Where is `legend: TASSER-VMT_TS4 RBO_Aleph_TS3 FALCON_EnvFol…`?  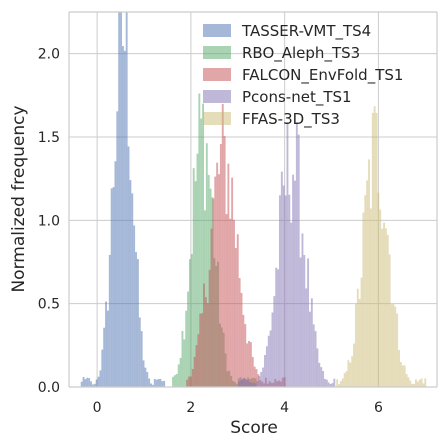
legend: TASSER-VMT_TS4 RBO_Aleph_TS3 FALCON_EnvFol… is located at coordinates (303, 75).